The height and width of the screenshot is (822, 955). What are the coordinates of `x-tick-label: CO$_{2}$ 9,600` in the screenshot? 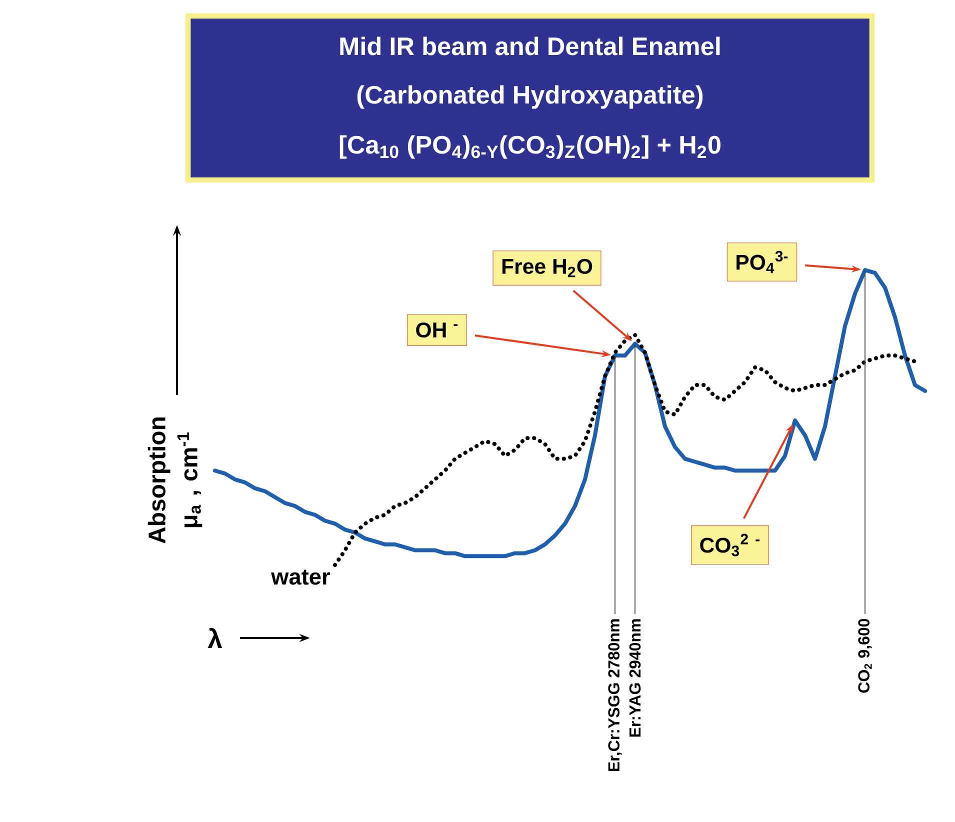 It's located at (865, 655).